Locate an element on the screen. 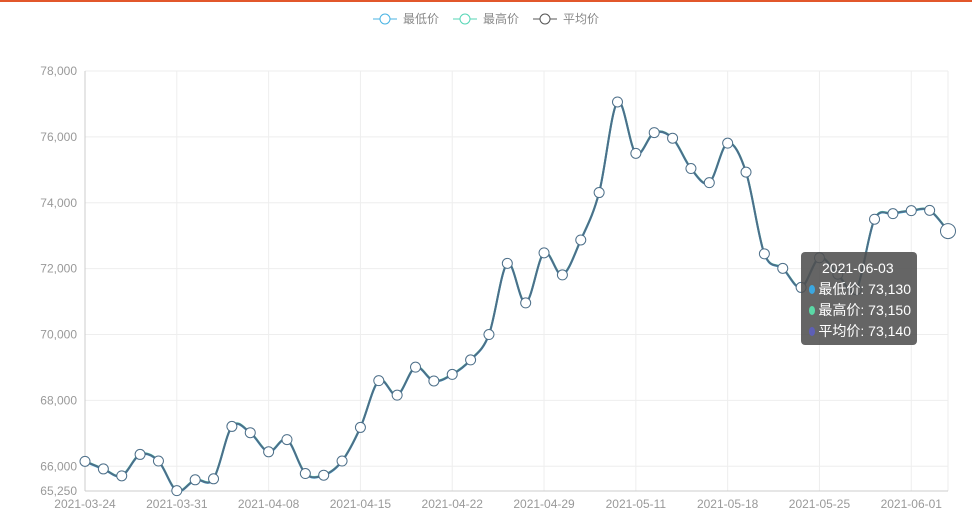 This screenshot has width=972, height=516. y-tick-label: 72,000 is located at coordinates (58, 269).